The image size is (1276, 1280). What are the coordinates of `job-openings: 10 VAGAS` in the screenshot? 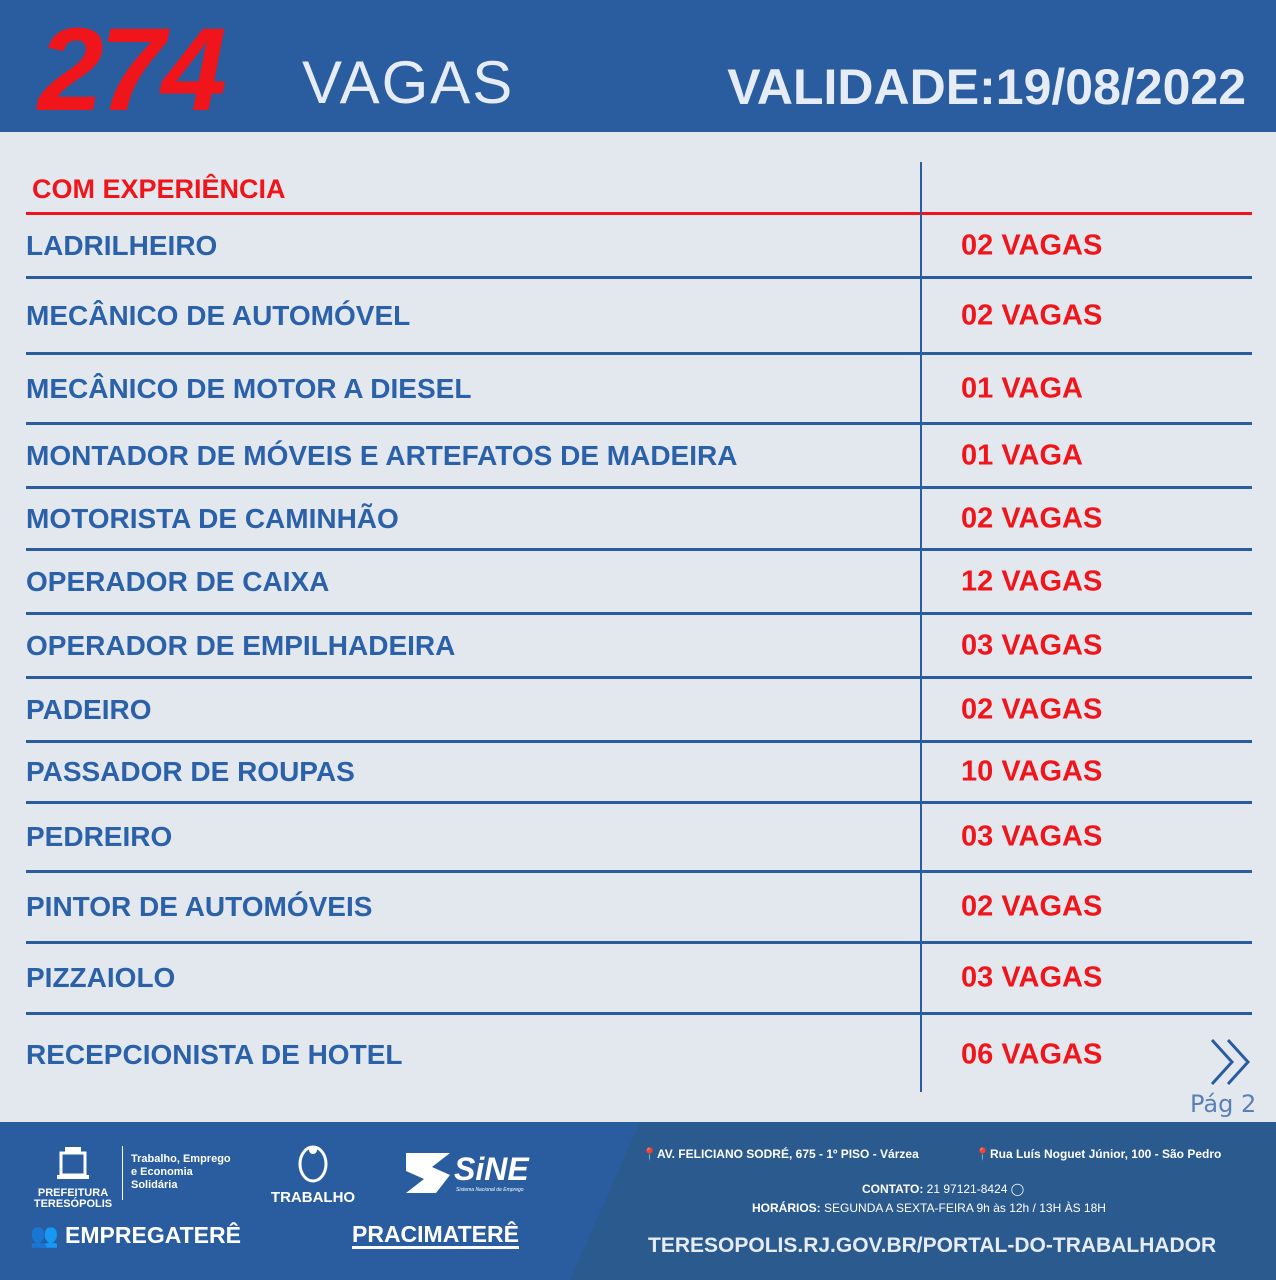 It's located at (1032, 771).